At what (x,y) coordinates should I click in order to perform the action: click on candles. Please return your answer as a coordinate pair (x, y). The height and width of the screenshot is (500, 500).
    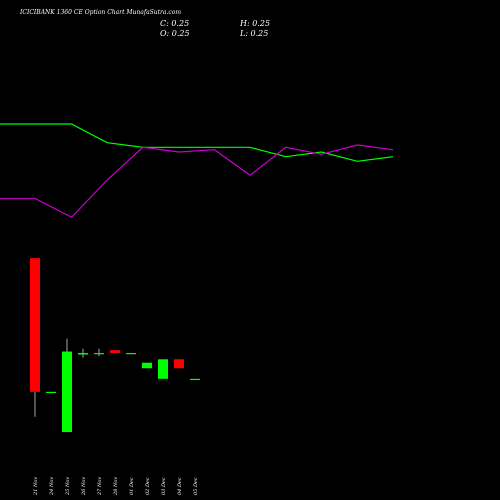
    Looking at the image, I should click on (115, 345).